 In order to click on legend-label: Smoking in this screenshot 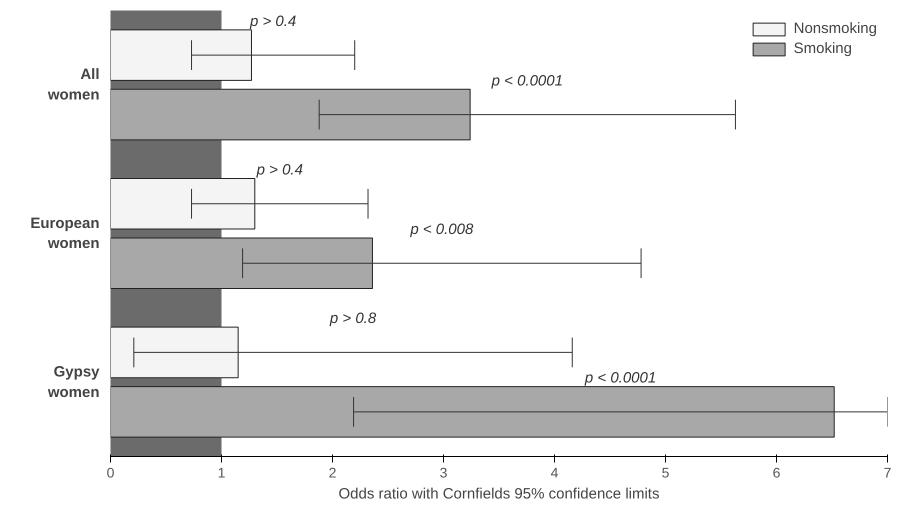, I will do `click(823, 48)`.